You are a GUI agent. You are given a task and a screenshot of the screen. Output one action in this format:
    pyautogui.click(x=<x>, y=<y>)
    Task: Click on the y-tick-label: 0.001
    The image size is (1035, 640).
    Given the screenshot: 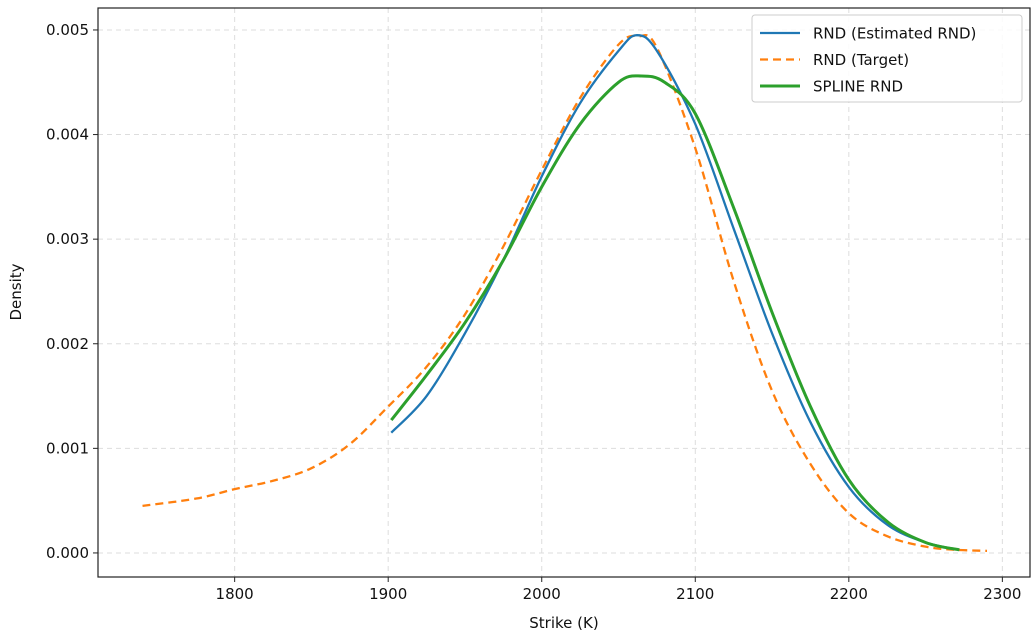 What is the action you would take?
    pyautogui.click(x=67, y=448)
    